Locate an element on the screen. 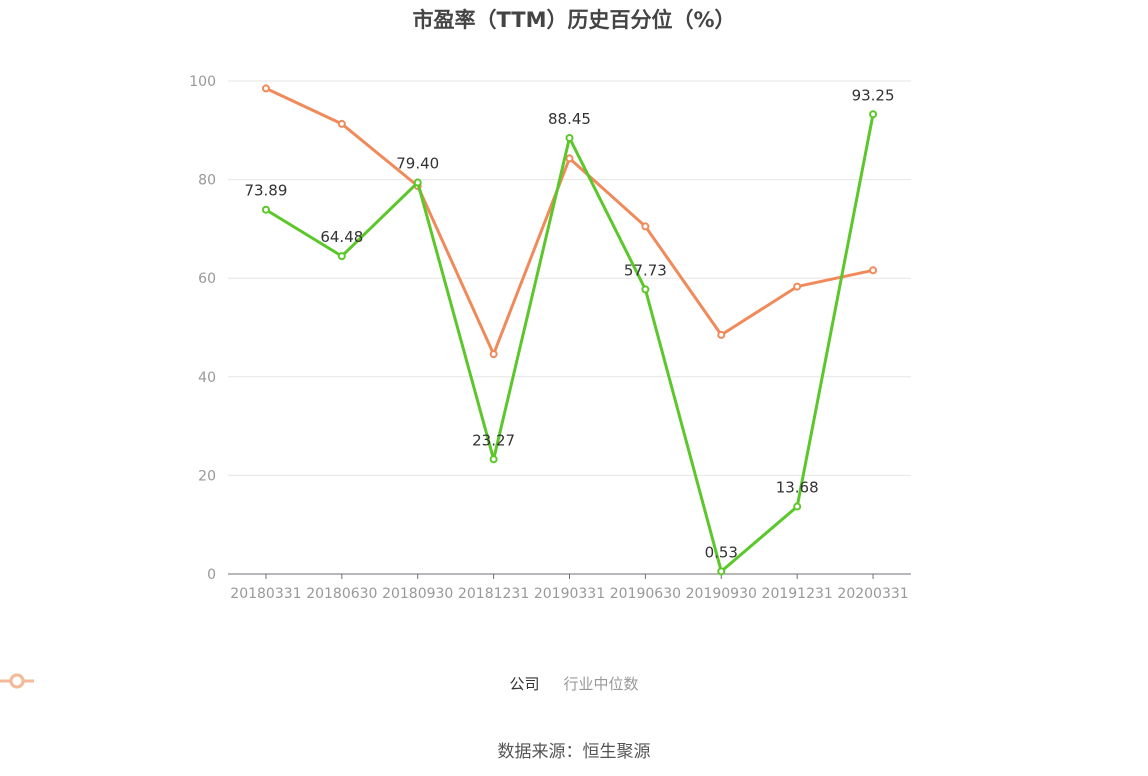 Image resolution: width=1148 pixels, height=776 pixels. data-label: 88.45 is located at coordinates (569, 119).